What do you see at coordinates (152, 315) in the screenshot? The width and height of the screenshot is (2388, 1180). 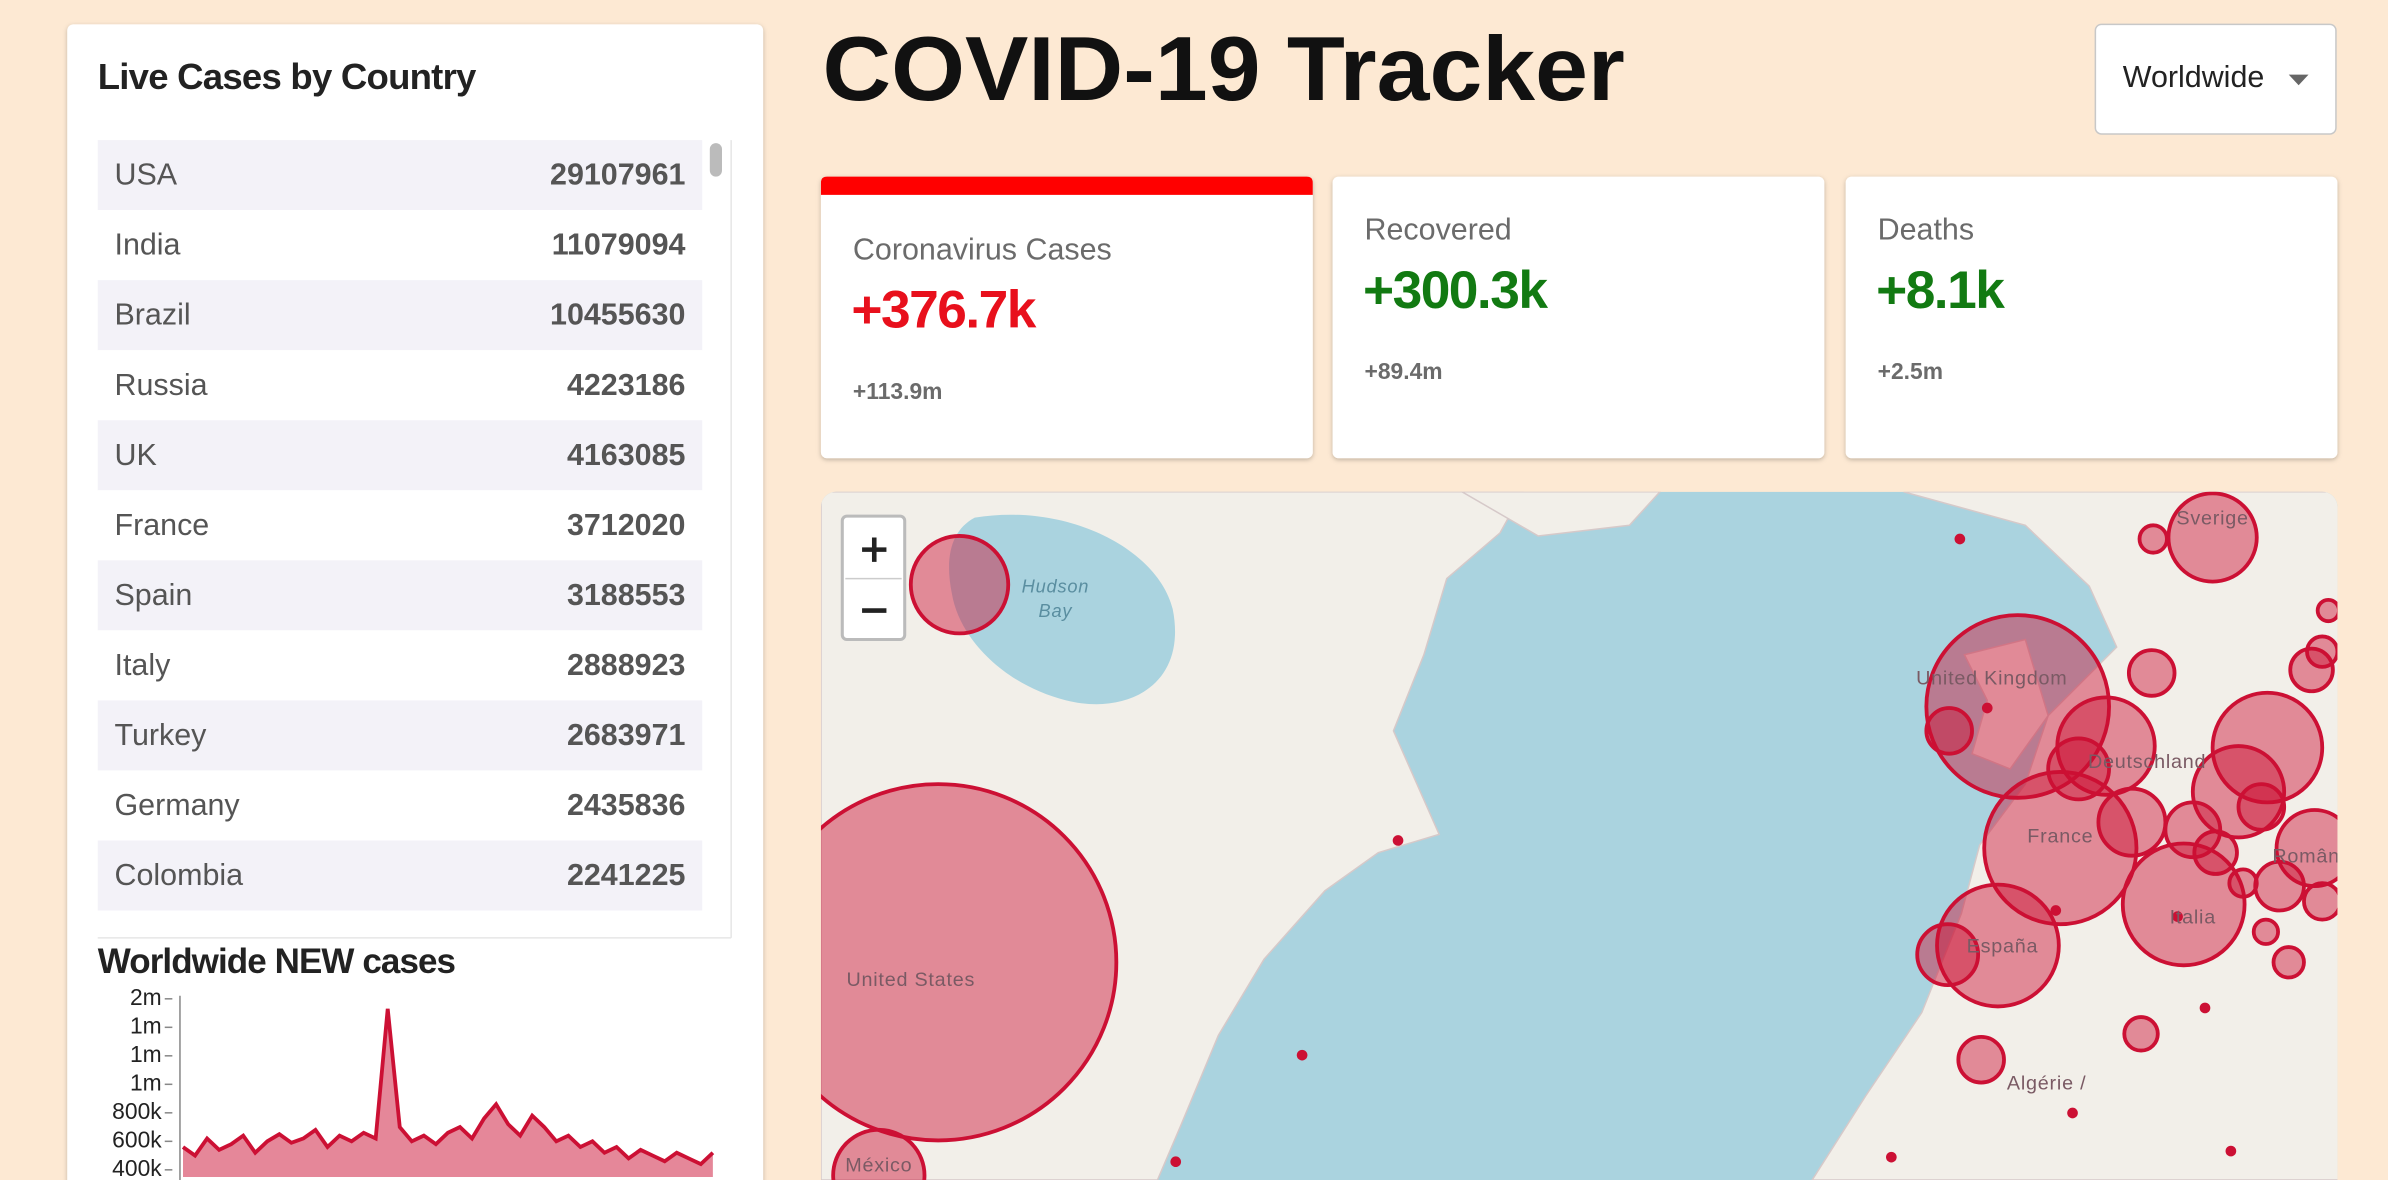 I see `country-name: Brazil` at bounding box center [152, 315].